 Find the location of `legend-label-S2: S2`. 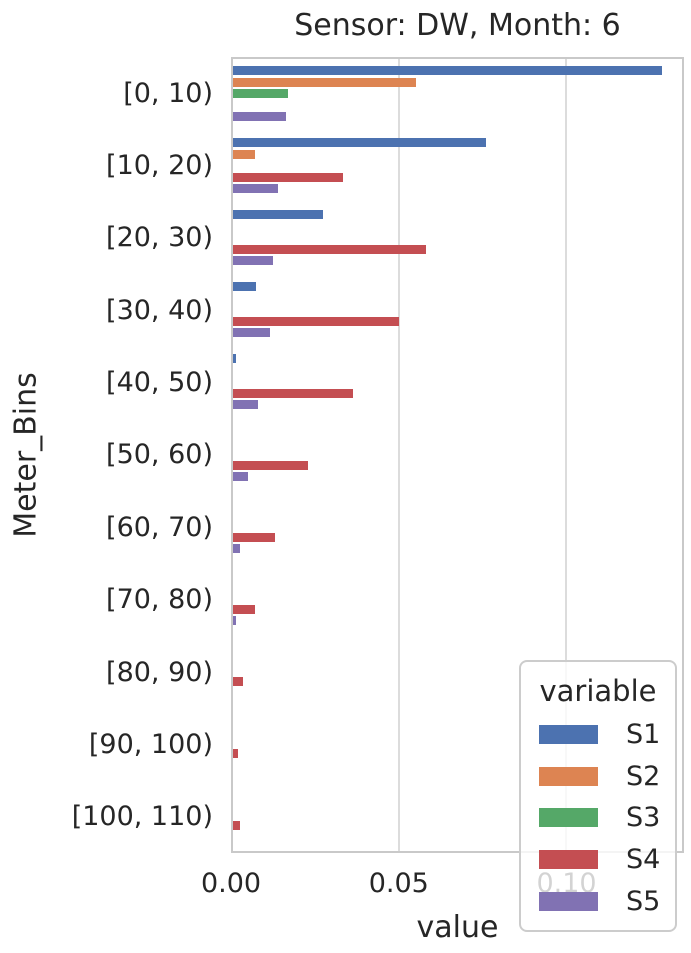

legend-label-S2: S2 is located at coordinates (643, 776).